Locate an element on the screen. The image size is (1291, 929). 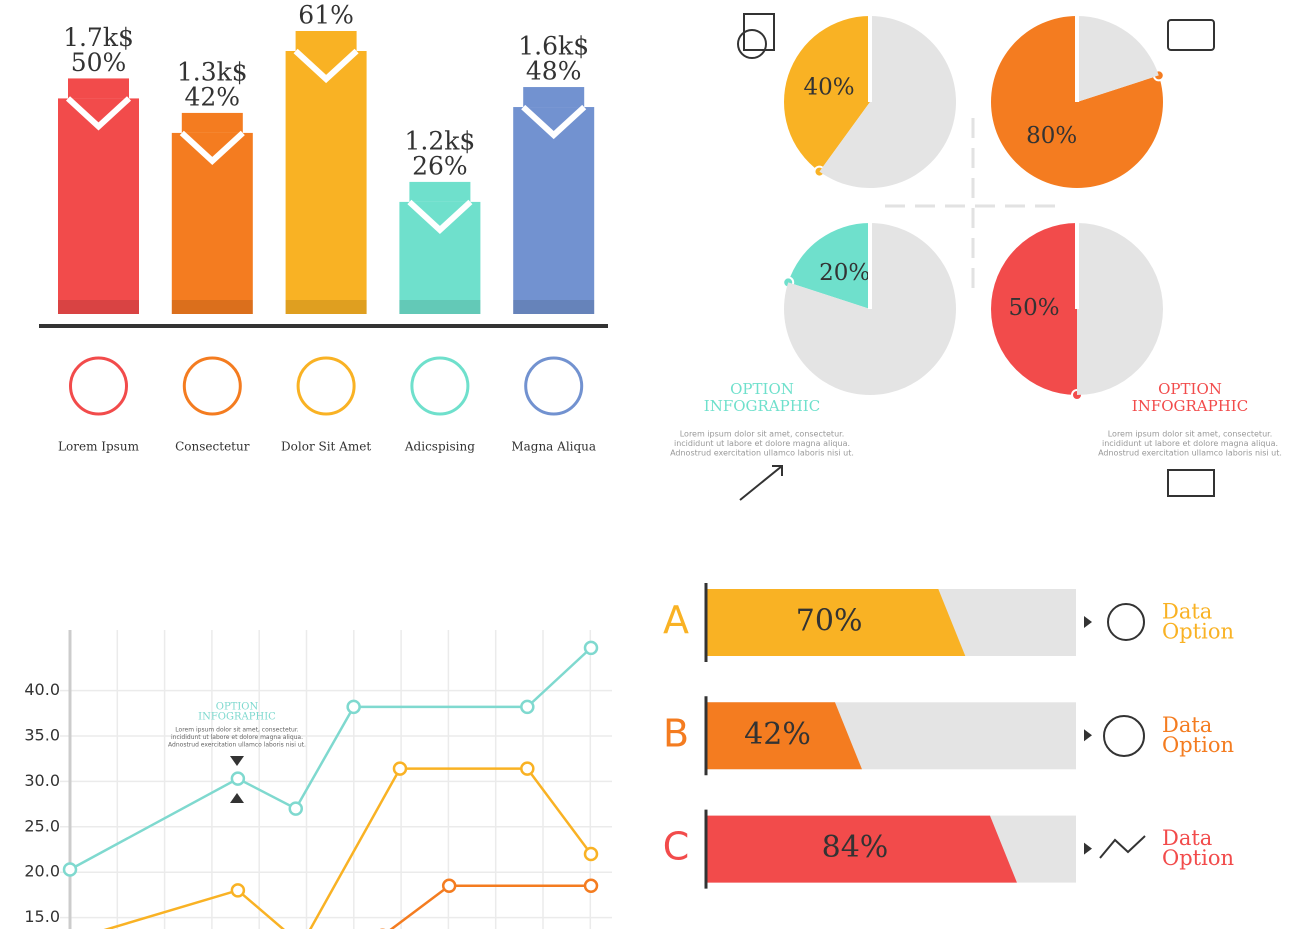
slice-label: 80% is located at coordinates (1051, 136).